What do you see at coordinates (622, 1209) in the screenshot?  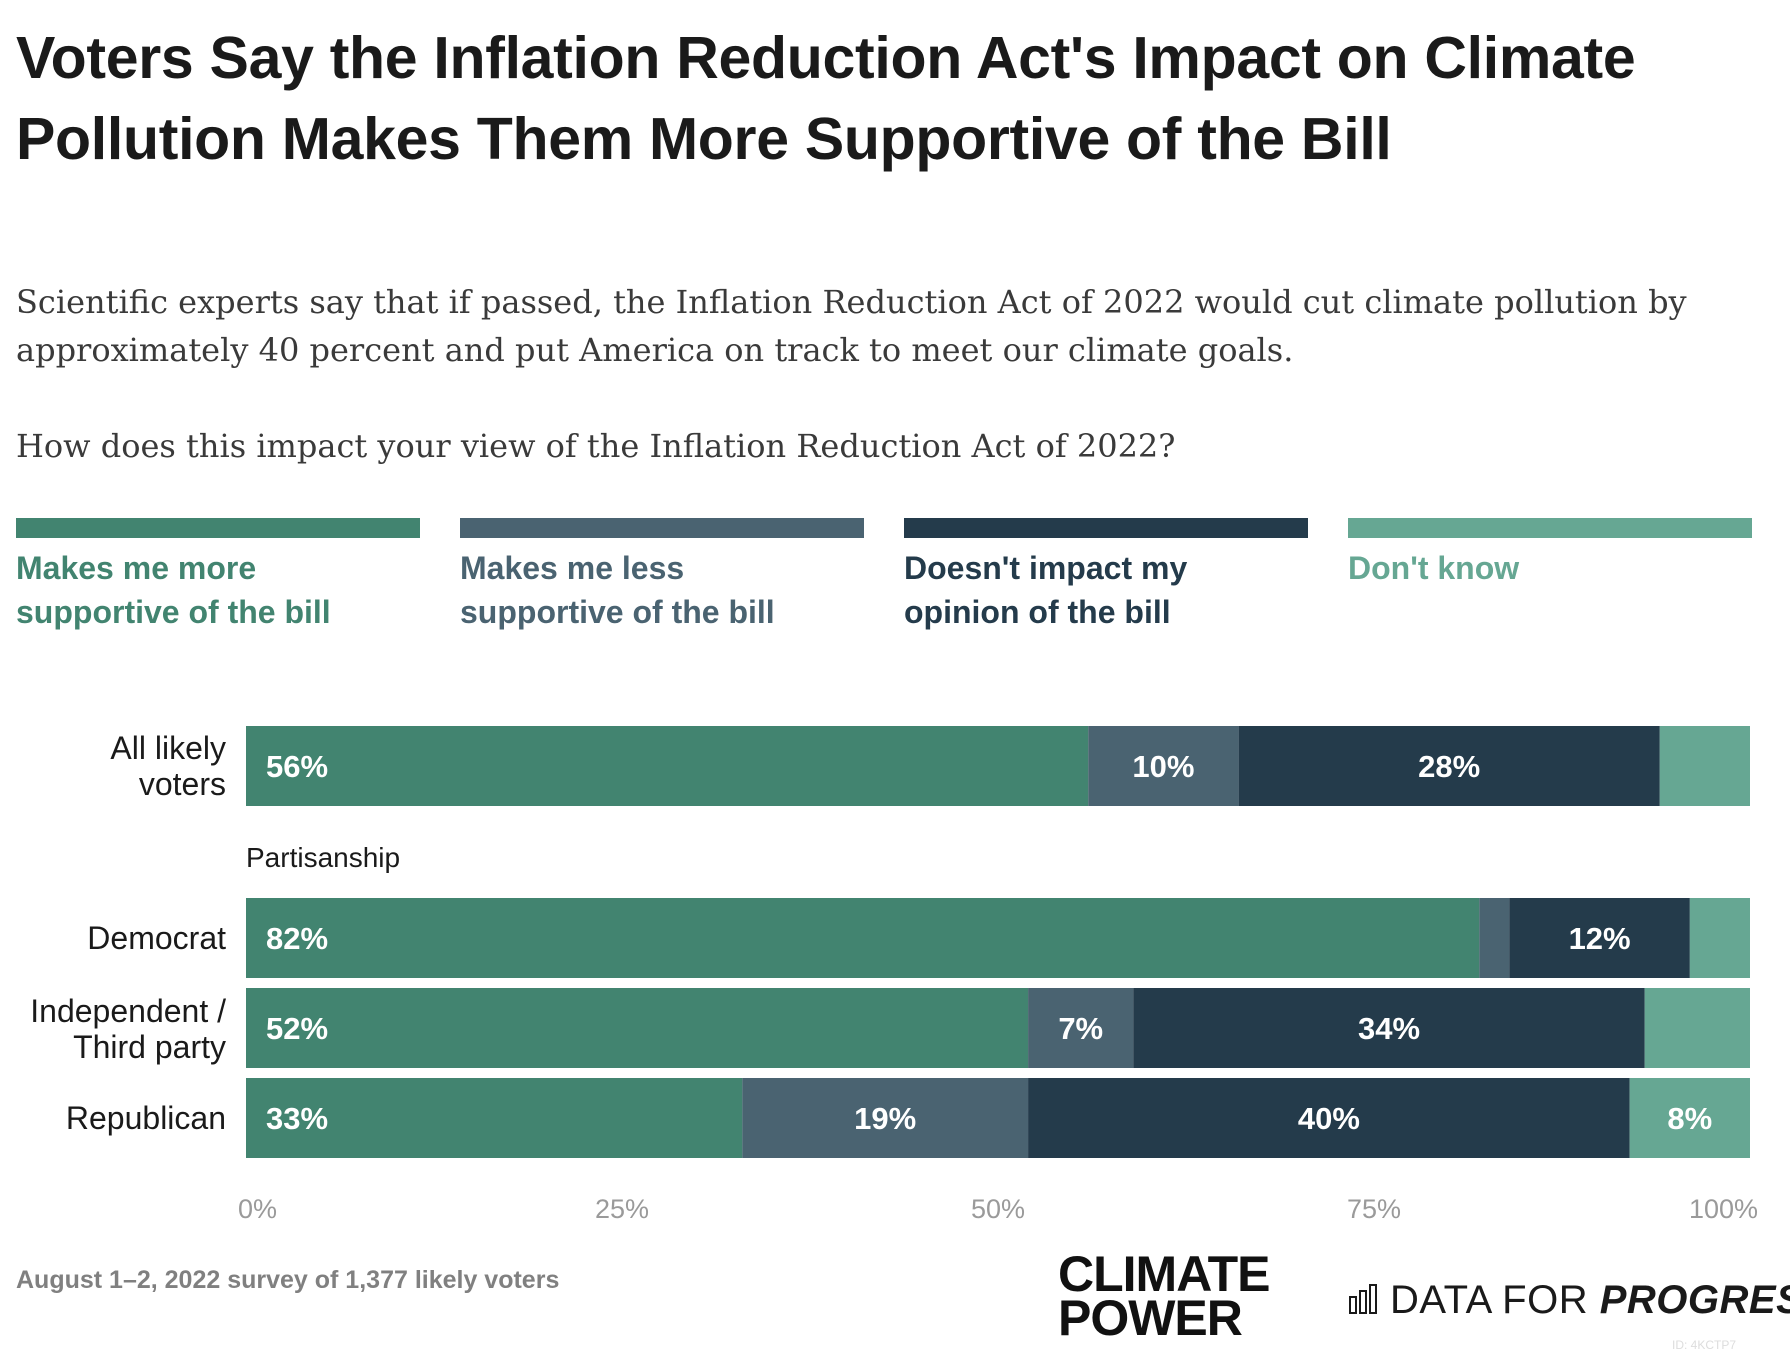 I see `x-tick-label: 25%` at bounding box center [622, 1209].